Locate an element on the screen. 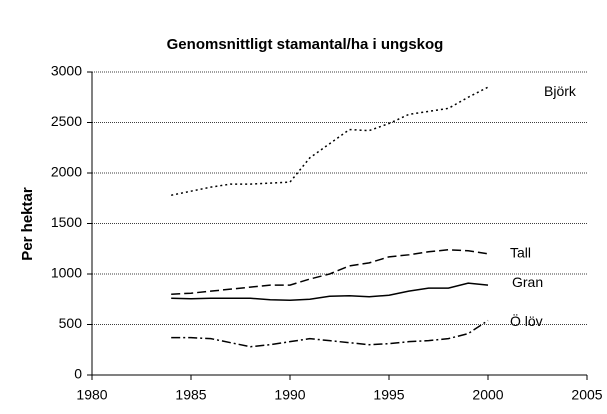 The width and height of the screenshot is (607, 414). y-tick-label: 2500 is located at coordinates (66, 121).